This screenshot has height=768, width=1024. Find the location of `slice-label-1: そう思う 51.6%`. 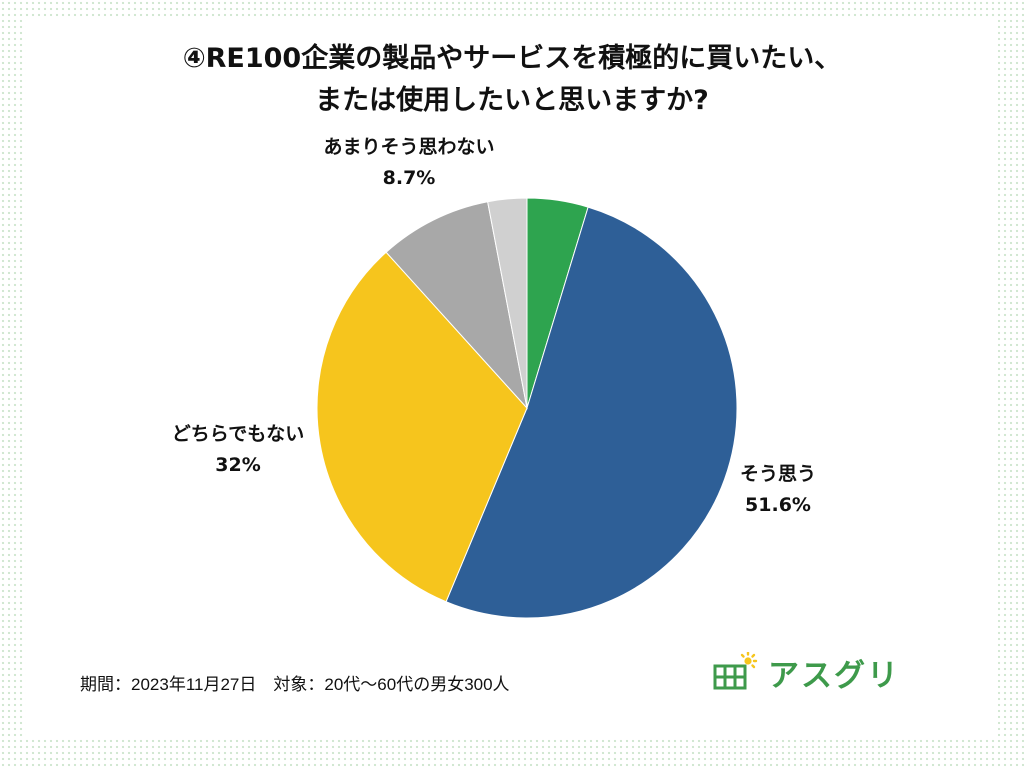

slice-label-1: そう思う 51.6% is located at coordinates (778, 489).